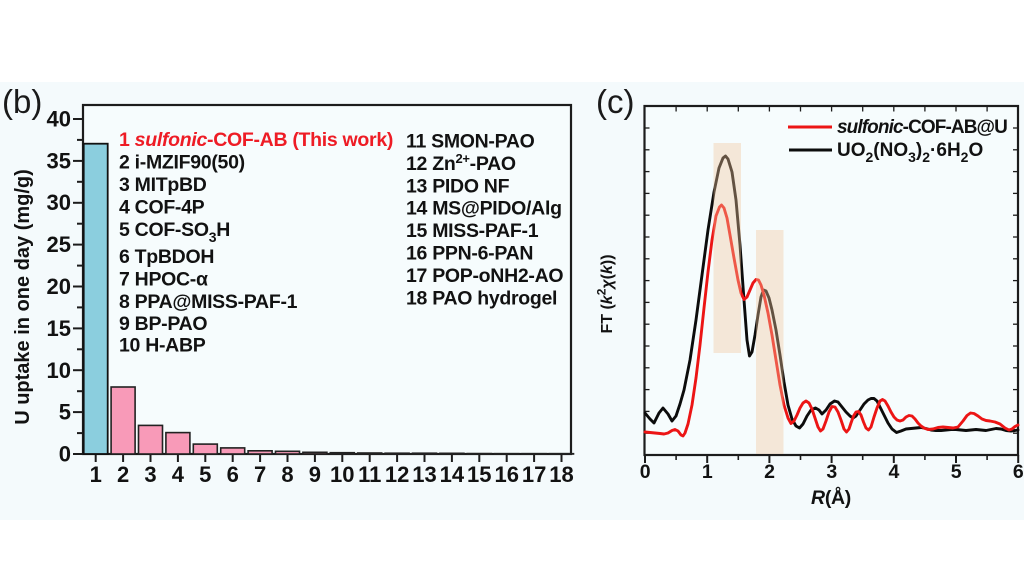  I want to click on svg-text: 17, so click(534, 474).